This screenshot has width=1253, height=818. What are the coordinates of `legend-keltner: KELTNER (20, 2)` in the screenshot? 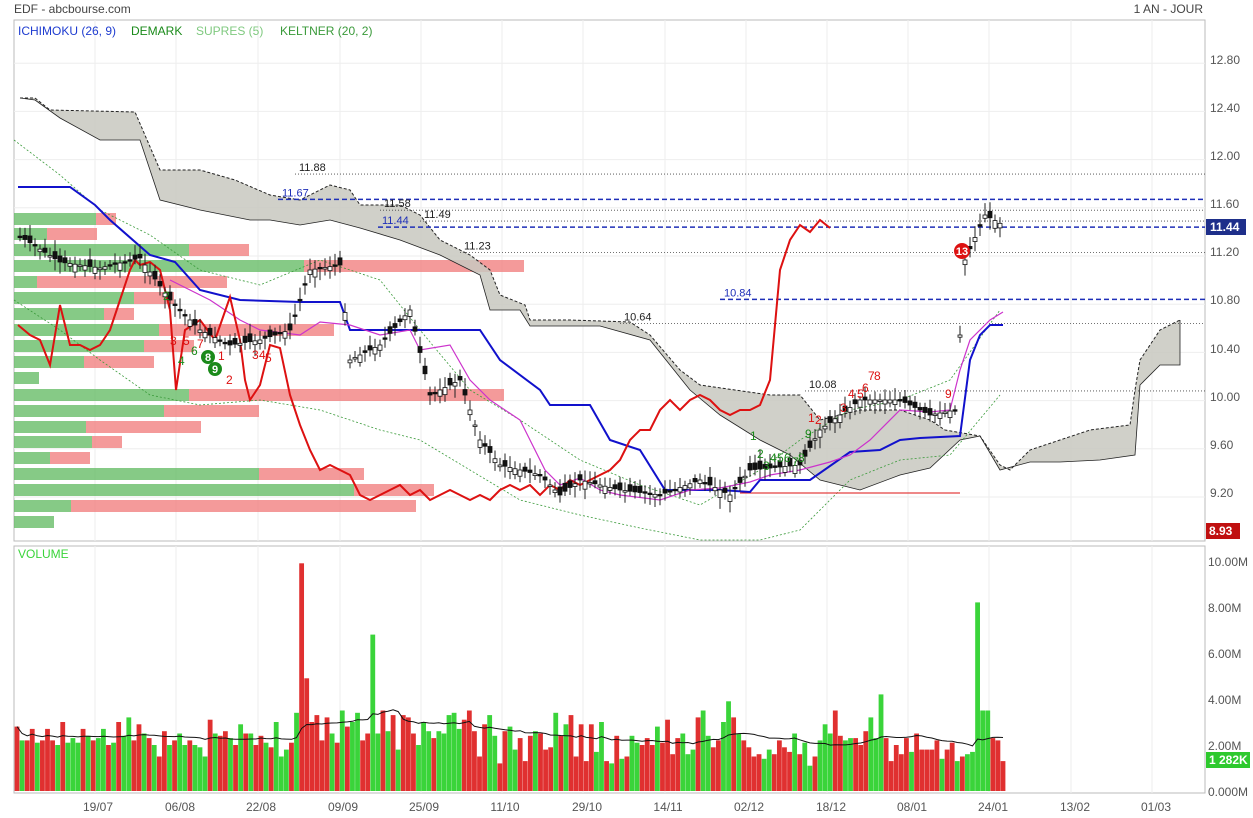 It's located at (326, 31).